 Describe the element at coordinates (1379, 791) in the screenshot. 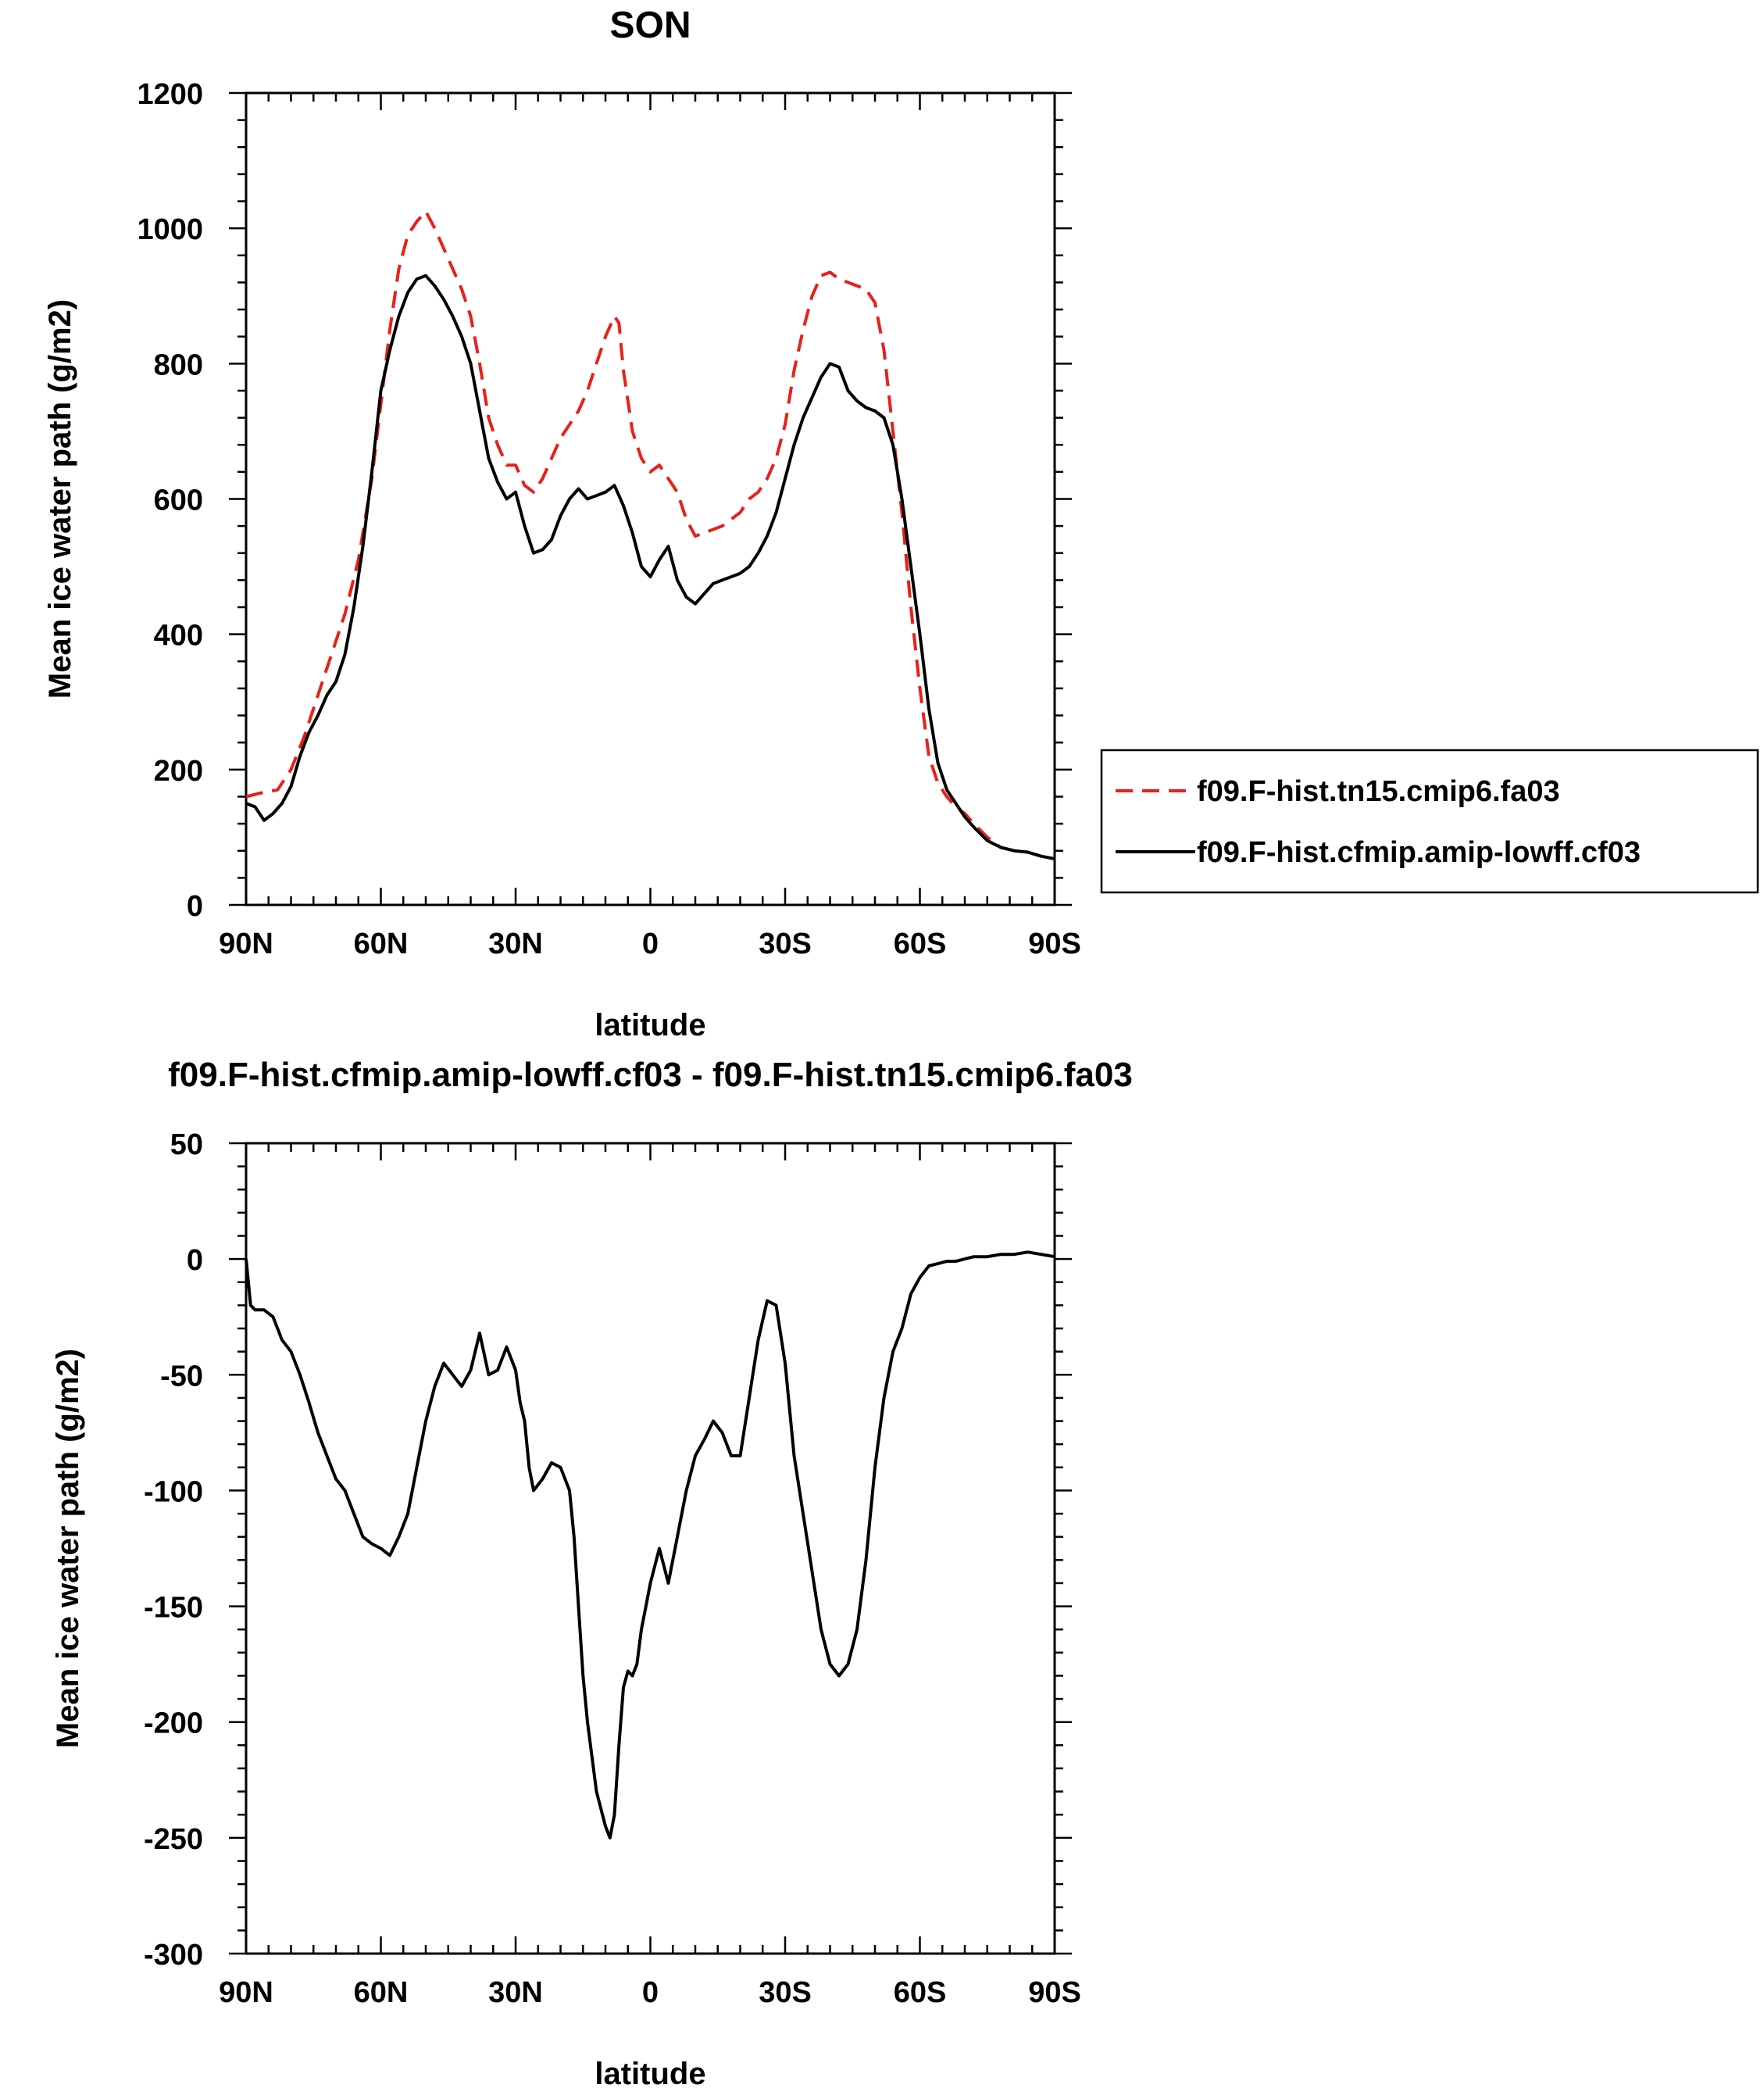

I see `legend-label: f09.F-hist.tn15.cmip6.fa03` at that location.